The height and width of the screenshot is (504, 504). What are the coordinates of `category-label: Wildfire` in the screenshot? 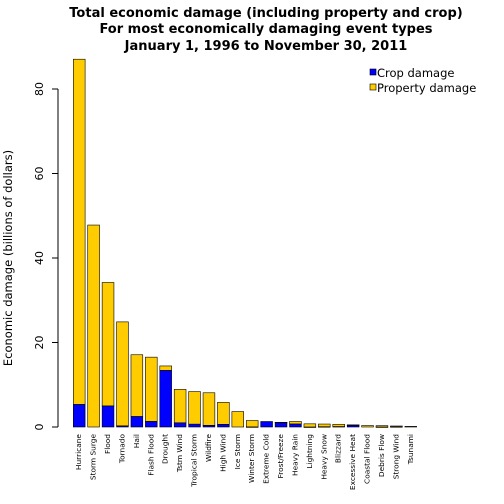 It's located at (208, 448).